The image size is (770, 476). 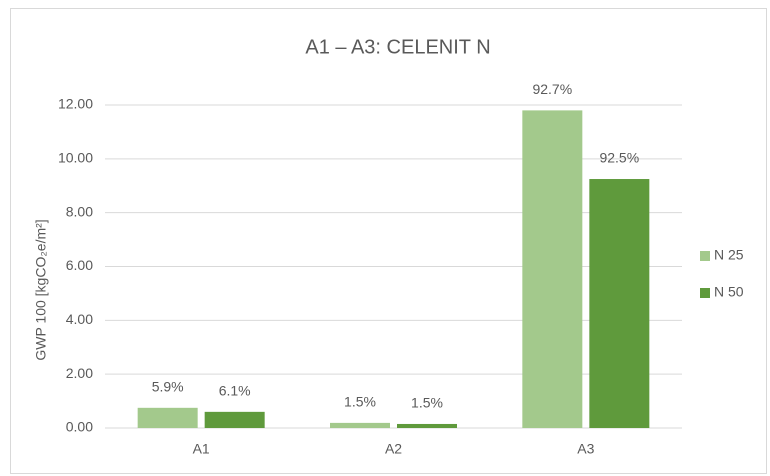 What do you see at coordinates (619, 158) in the screenshot?
I see `data-label: 92.5%` at bounding box center [619, 158].